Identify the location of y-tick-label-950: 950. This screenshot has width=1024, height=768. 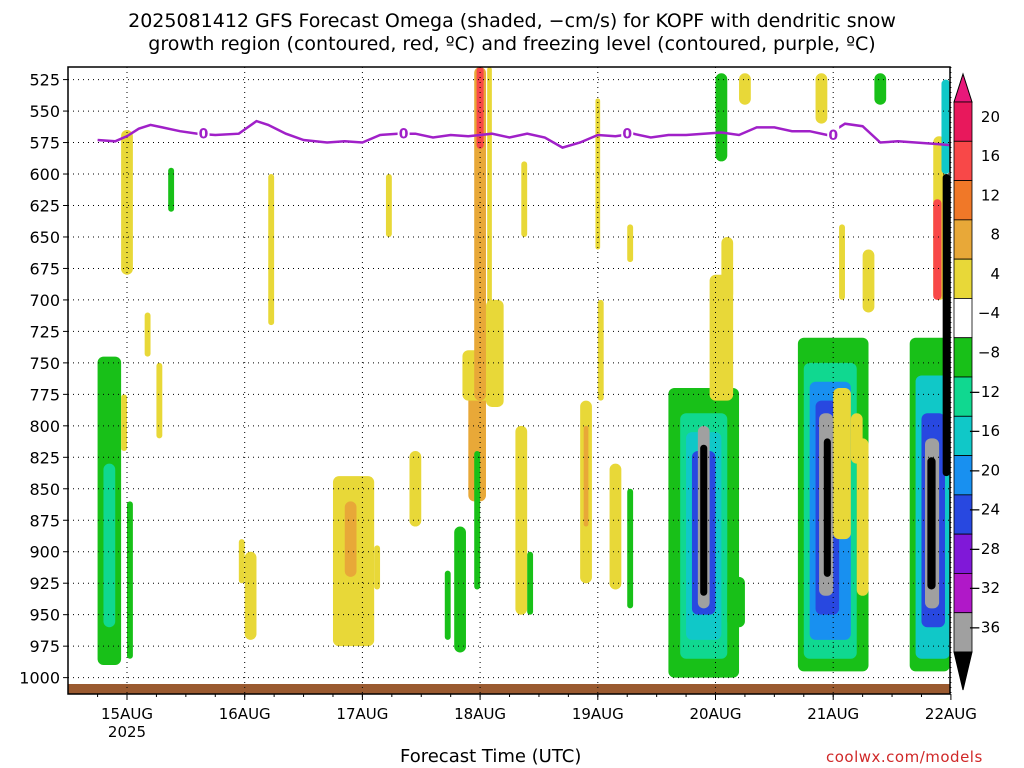
(44, 615).